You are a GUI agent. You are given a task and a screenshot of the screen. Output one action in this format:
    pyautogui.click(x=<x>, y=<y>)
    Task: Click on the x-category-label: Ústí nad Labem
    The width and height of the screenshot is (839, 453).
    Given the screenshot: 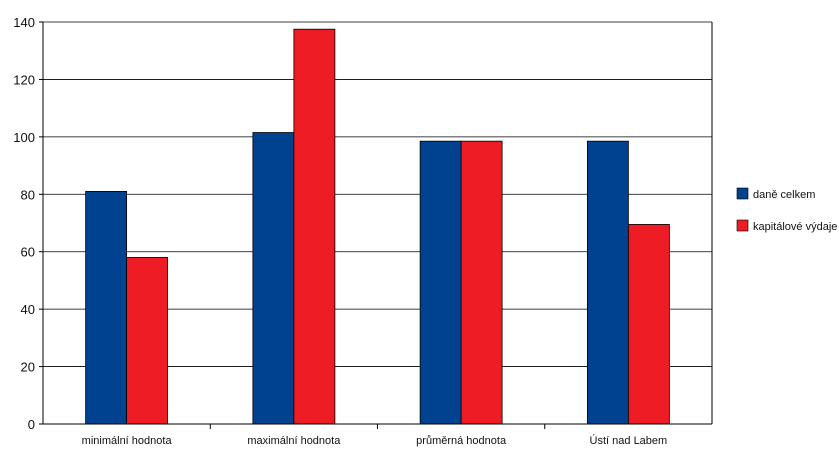 What is the action you would take?
    pyautogui.click(x=629, y=440)
    